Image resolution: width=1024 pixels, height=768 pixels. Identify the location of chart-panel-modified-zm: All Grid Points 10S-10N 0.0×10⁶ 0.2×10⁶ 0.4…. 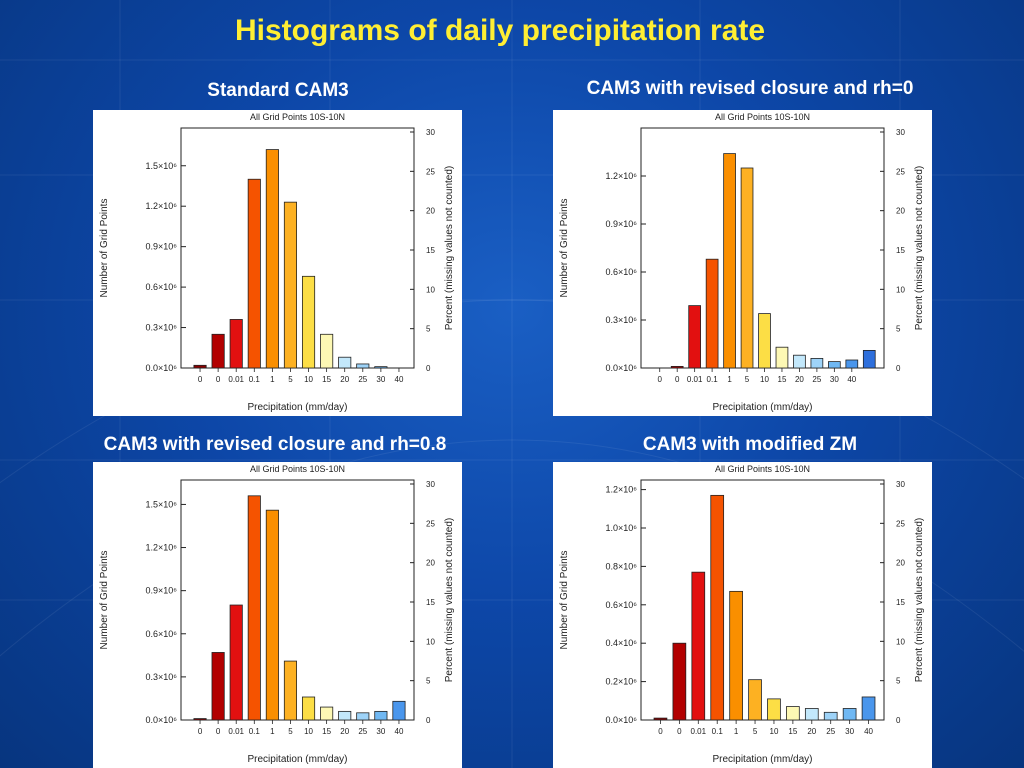
(742, 615).